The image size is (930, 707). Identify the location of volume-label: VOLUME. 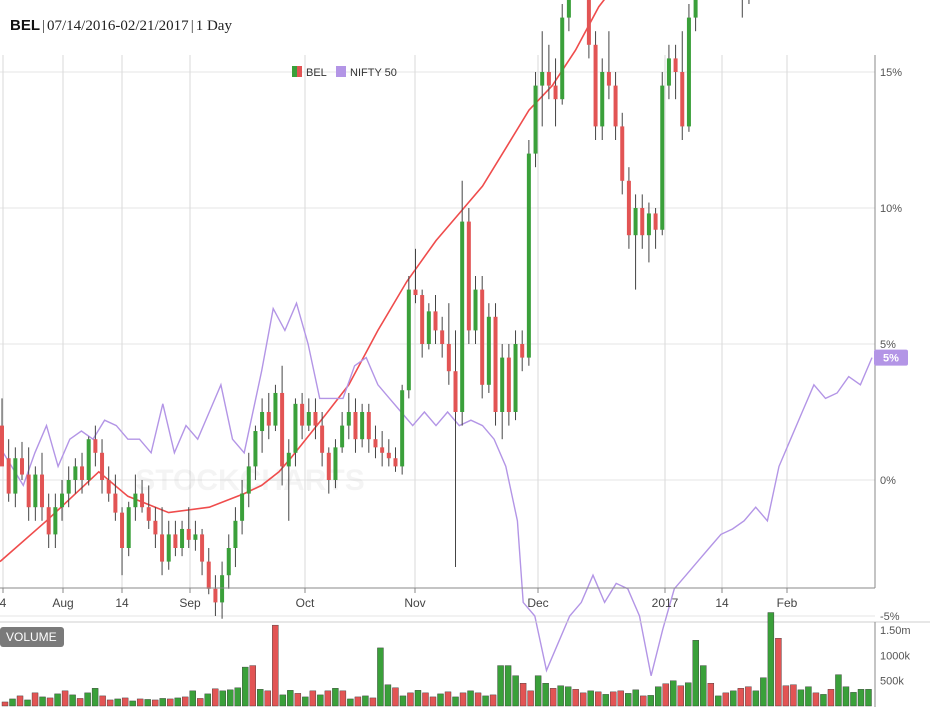
(31, 637).